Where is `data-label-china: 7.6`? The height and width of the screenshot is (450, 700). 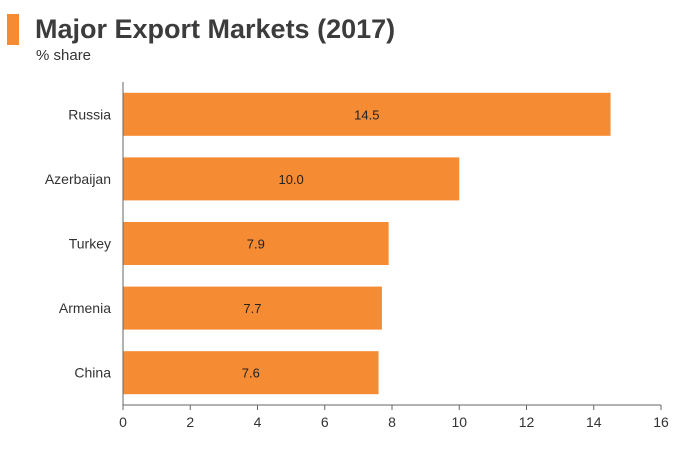
data-label-china: 7.6 is located at coordinates (251, 373).